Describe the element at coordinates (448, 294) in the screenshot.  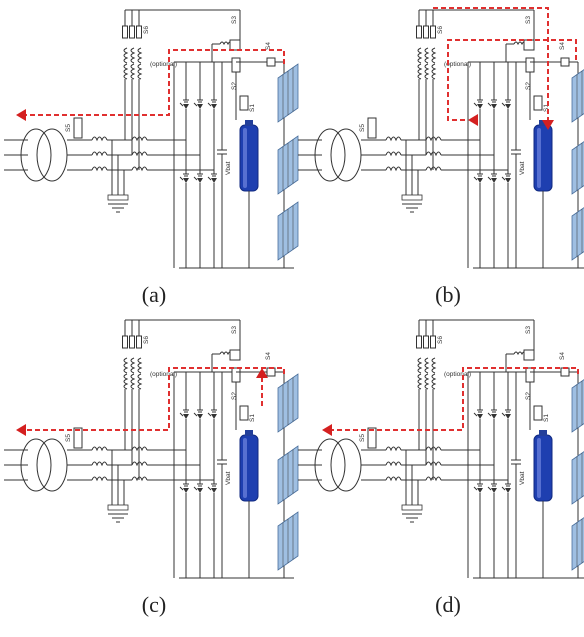
I see `panel-caption: (b)` at that location.